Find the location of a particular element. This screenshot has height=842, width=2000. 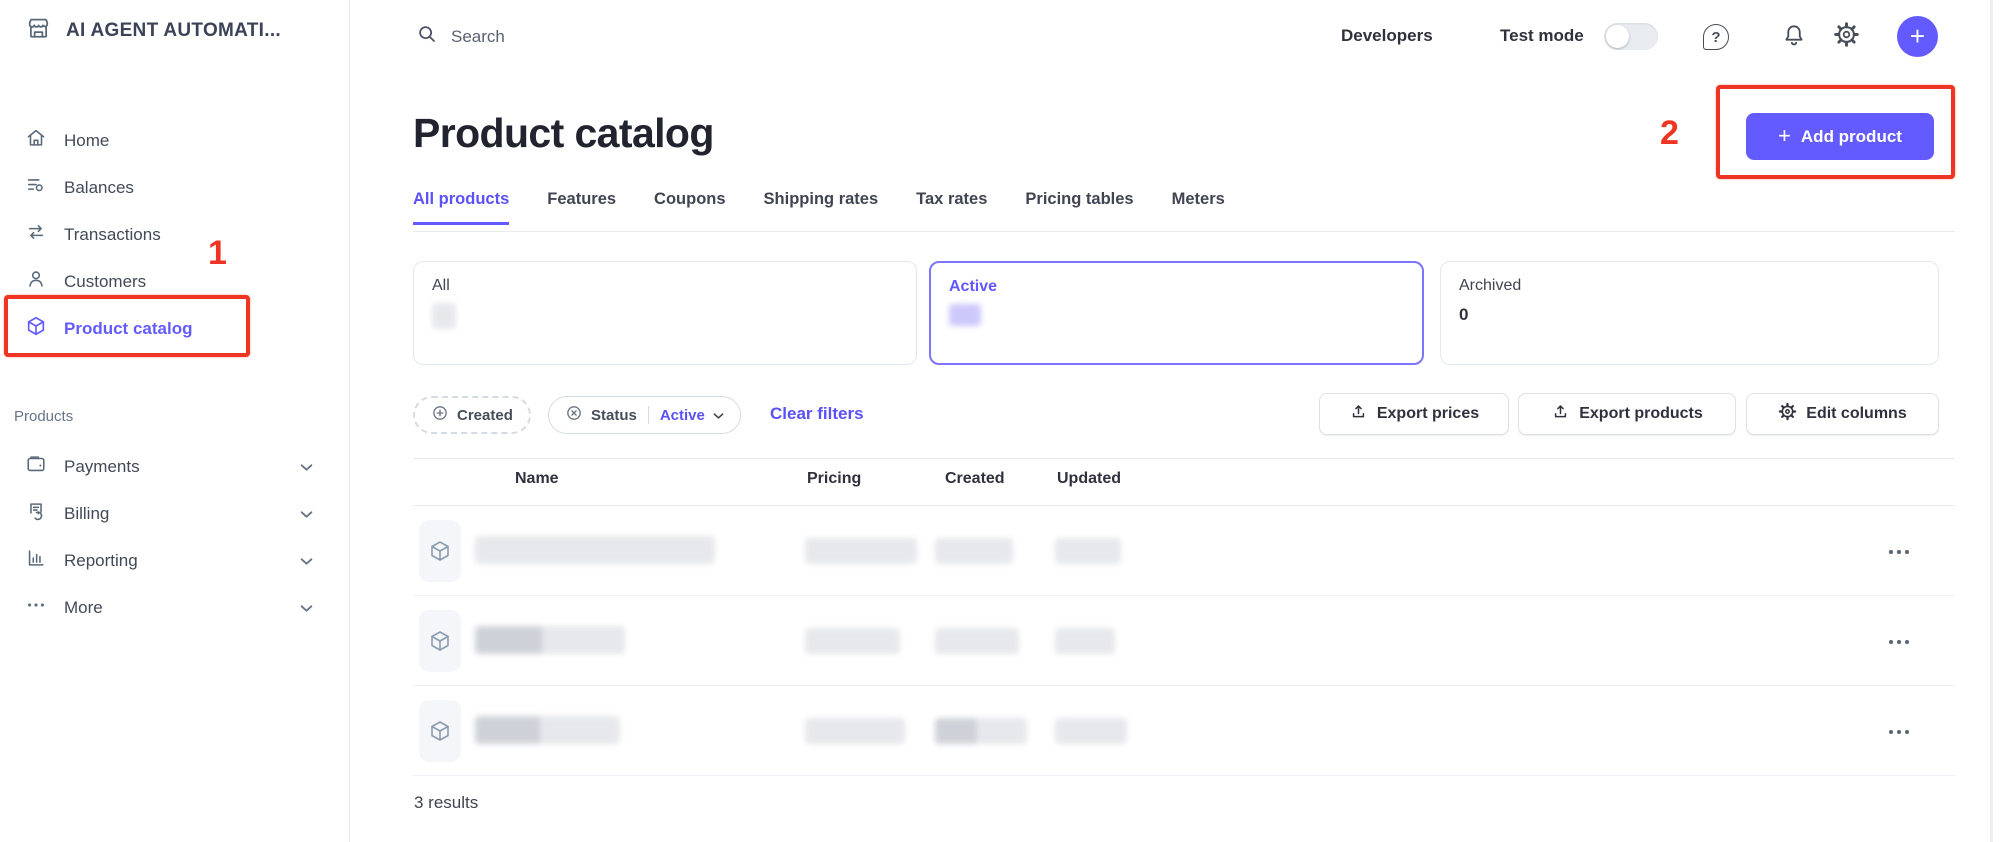

column-header-created: Created is located at coordinates (975, 478).